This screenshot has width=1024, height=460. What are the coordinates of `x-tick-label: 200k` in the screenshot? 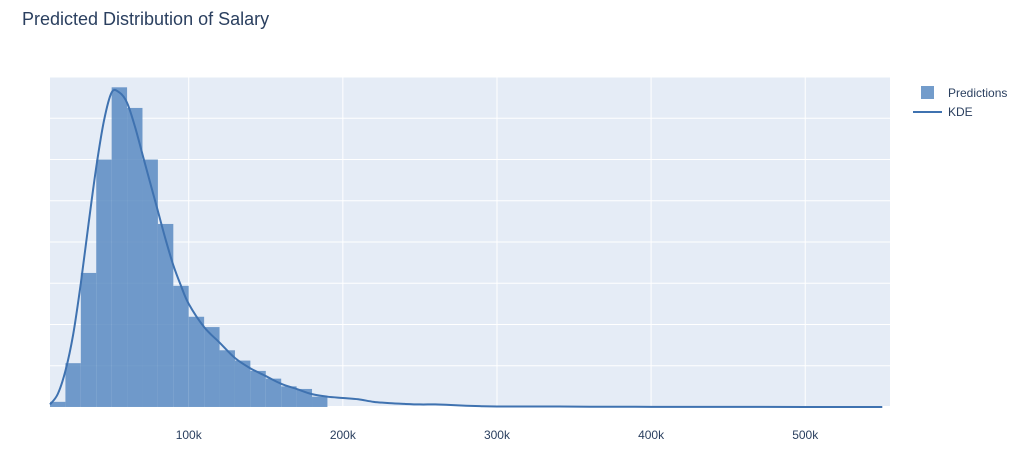 It's located at (343, 435).